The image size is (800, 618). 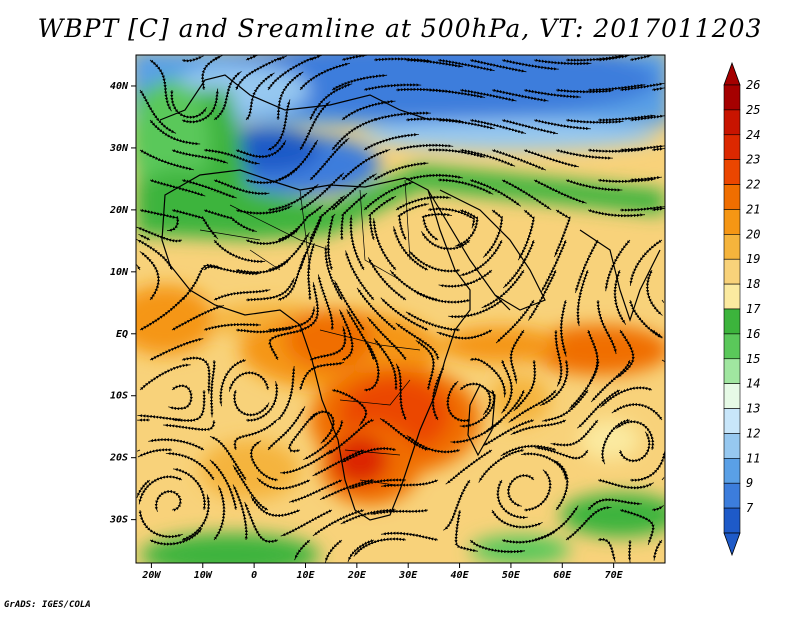 I want to click on colorbar-bottom-arrow, so click(x=732, y=544).